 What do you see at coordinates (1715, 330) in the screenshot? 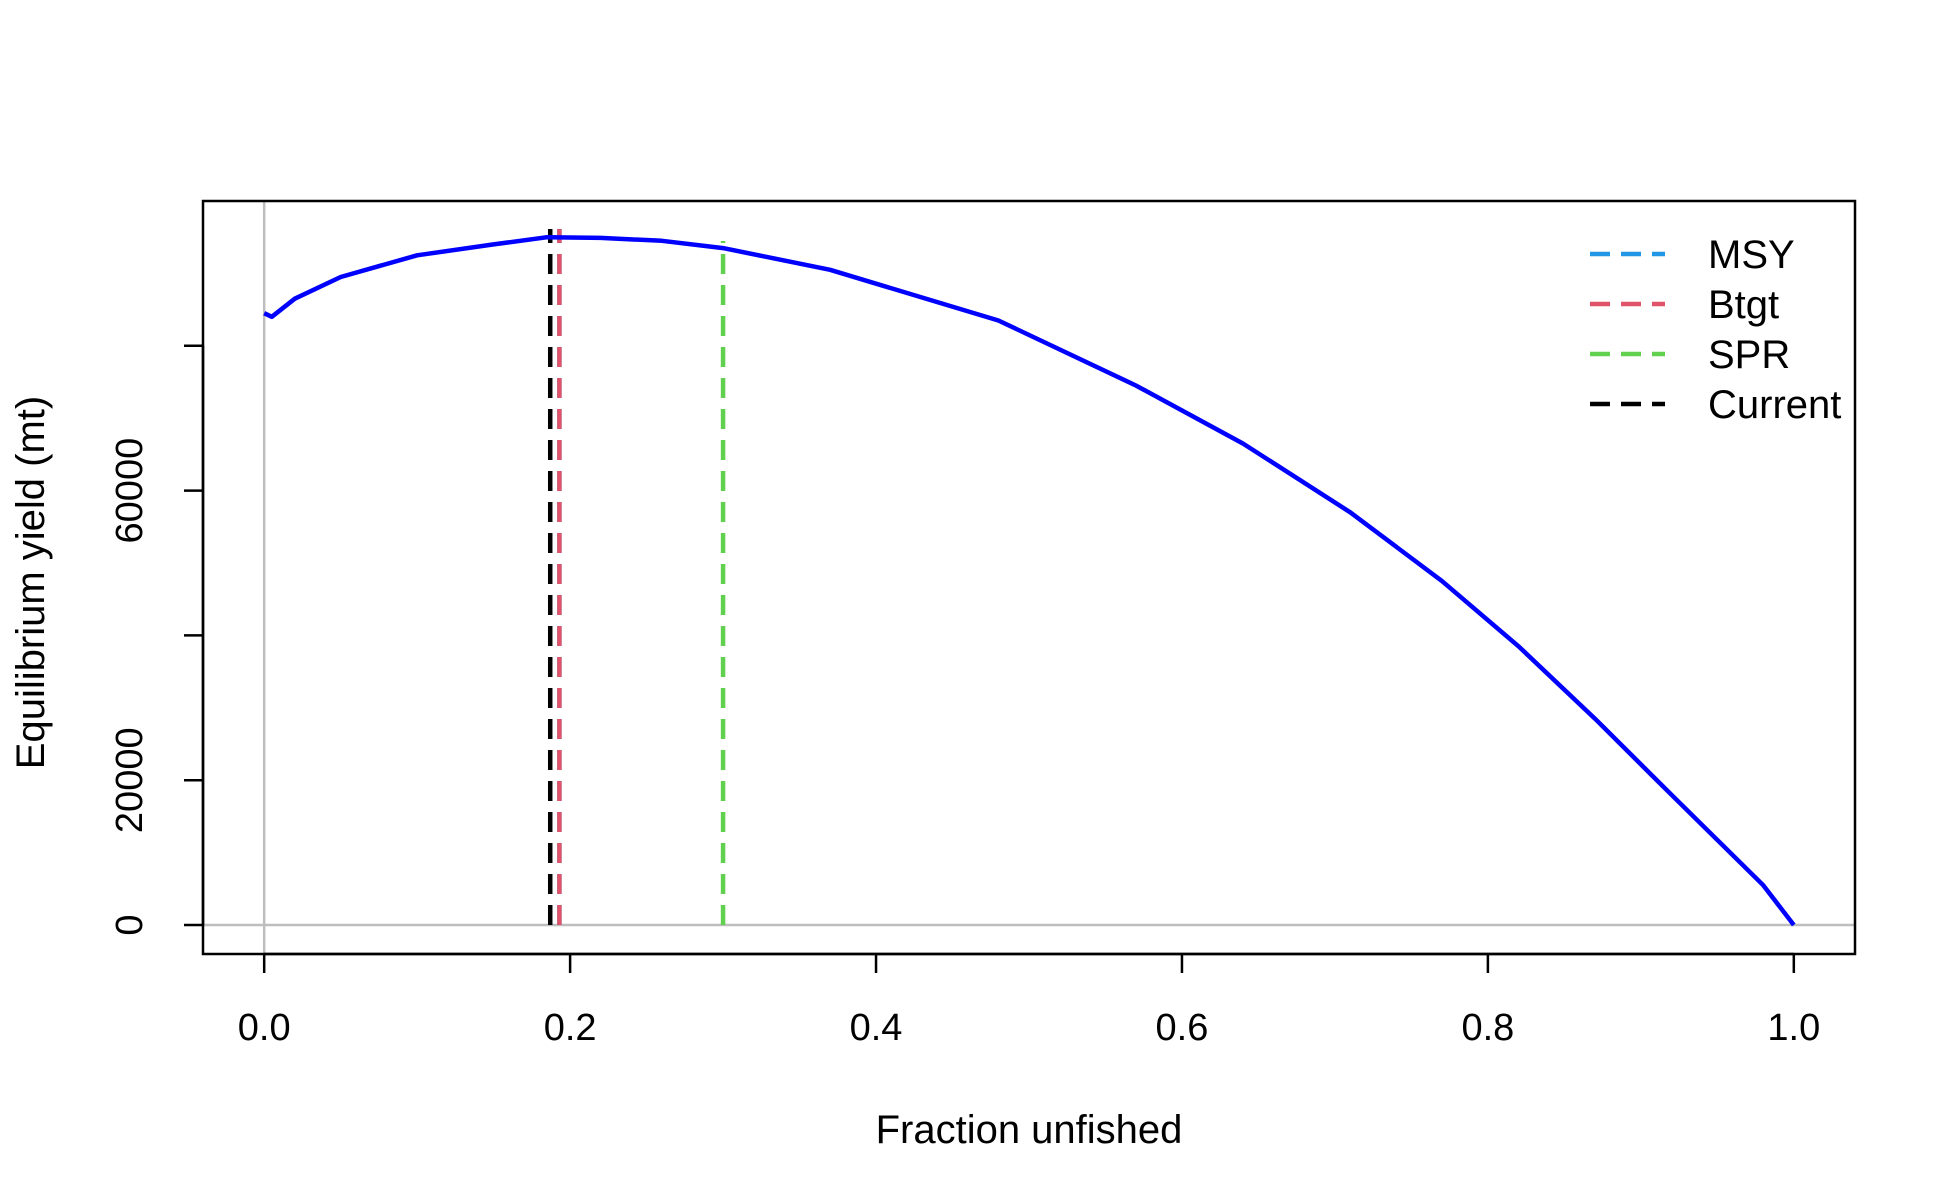
I see `legend: MSY Btgt SPR Current` at bounding box center [1715, 330].